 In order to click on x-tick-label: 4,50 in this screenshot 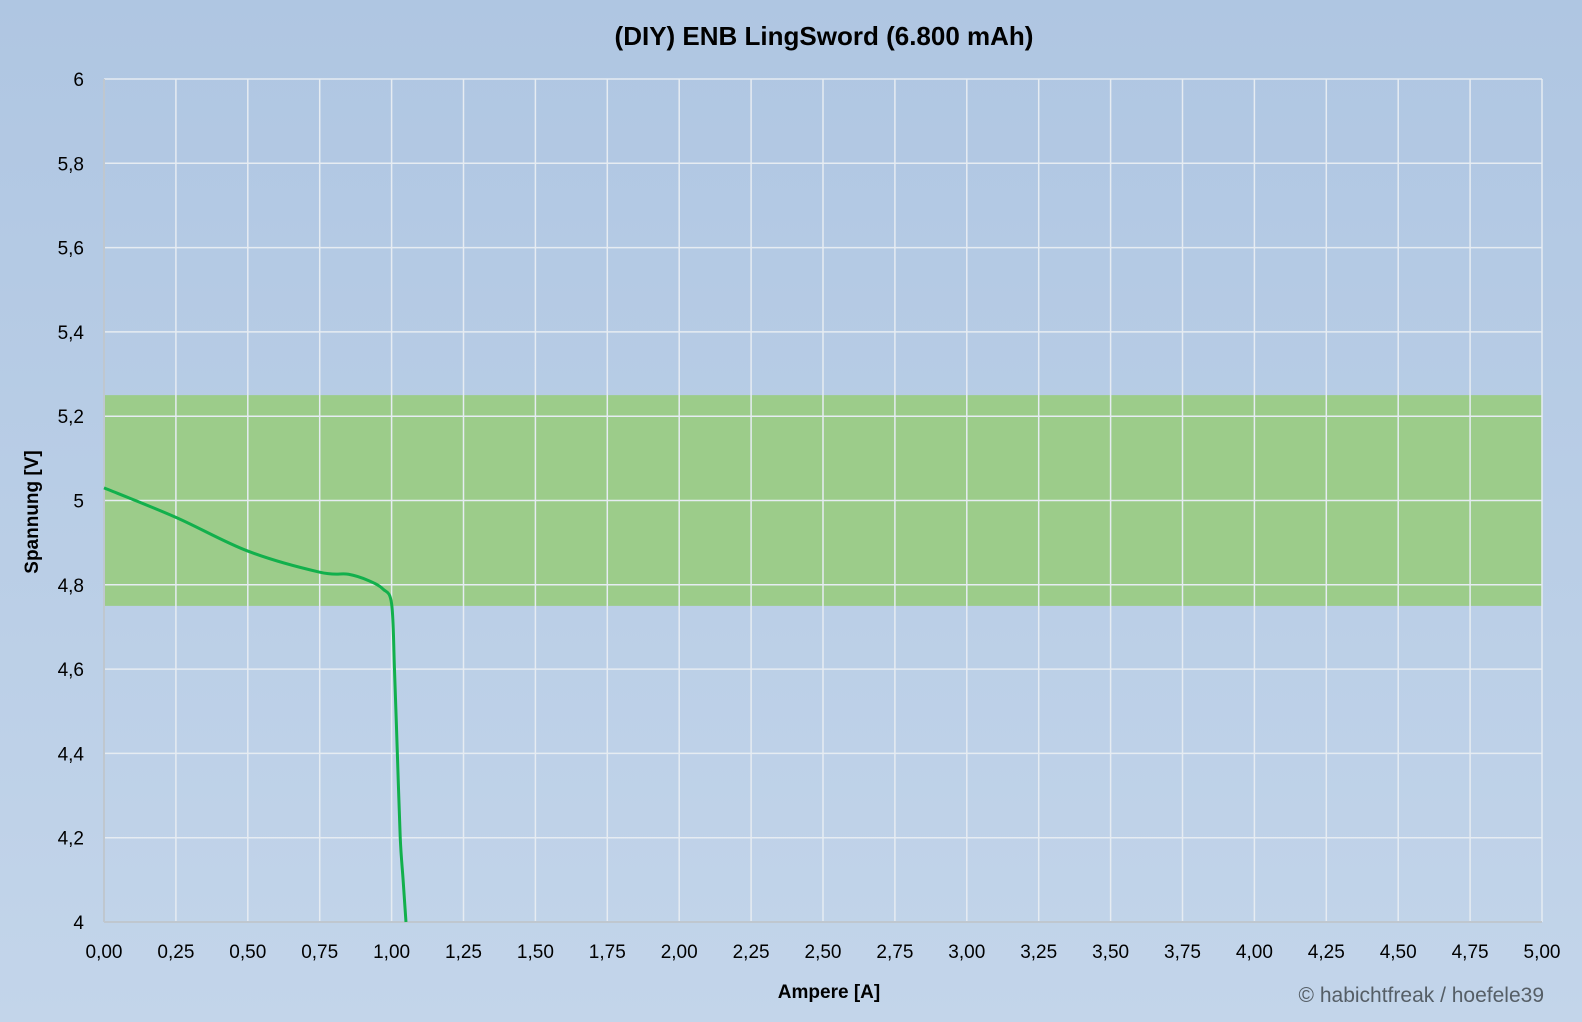, I will do `click(1398, 952)`.